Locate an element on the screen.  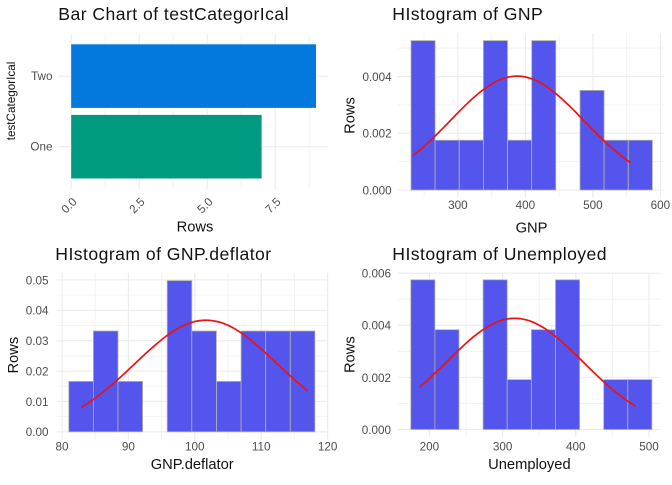
svg-text: 0.04 is located at coordinates (37, 311).